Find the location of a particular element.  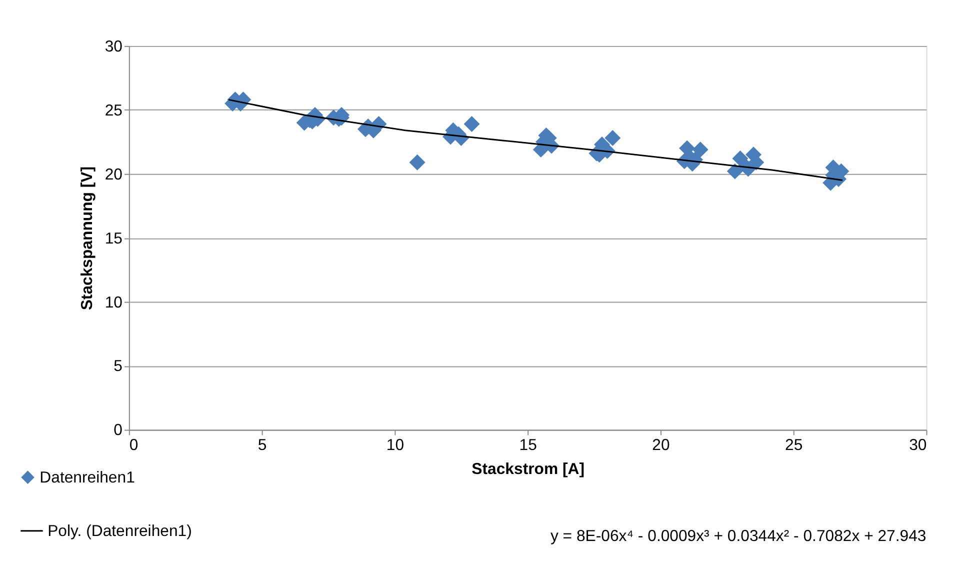

y-tick-label: 0 is located at coordinates (118, 431).